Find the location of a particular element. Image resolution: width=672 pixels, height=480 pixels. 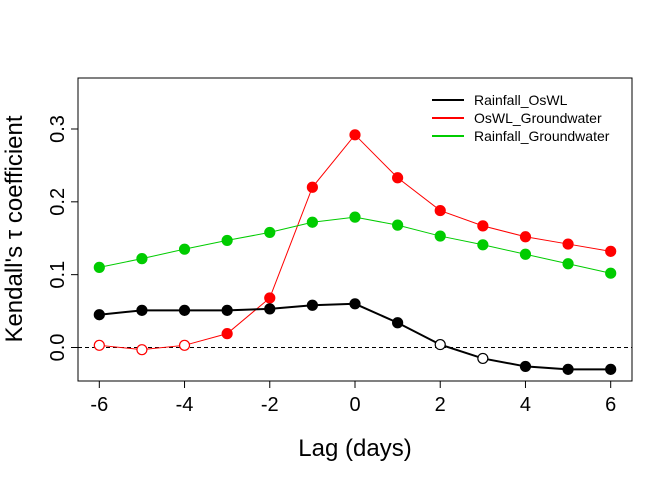

y-tick-label: 0.2 is located at coordinates (58, 202).